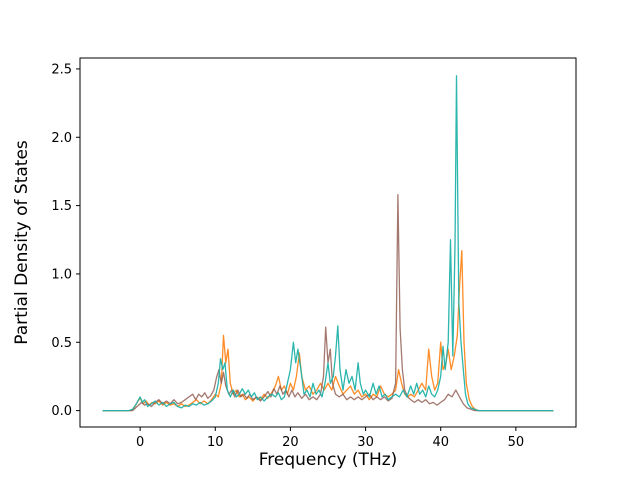 This screenshot has width=640, height=480. Describe the element at coordinates (65, 240) in the screenshot. I see `y-axis-ticks: 0.0 0.5 1.0 1.5 2.0 2.5` at that location.